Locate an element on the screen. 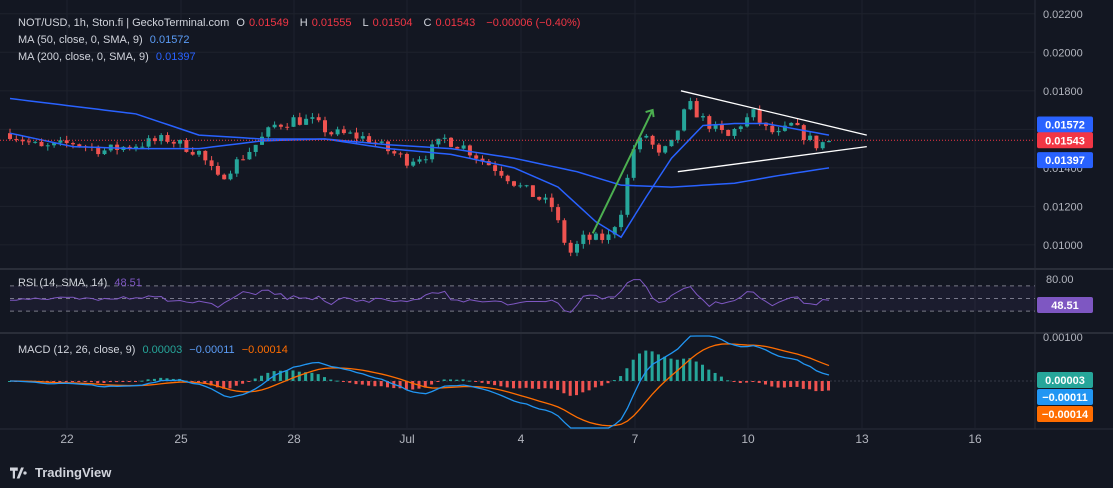 This screenshot has width=1113, height=488. ma50-price-label-bg is located at coordinates (1065, 124).